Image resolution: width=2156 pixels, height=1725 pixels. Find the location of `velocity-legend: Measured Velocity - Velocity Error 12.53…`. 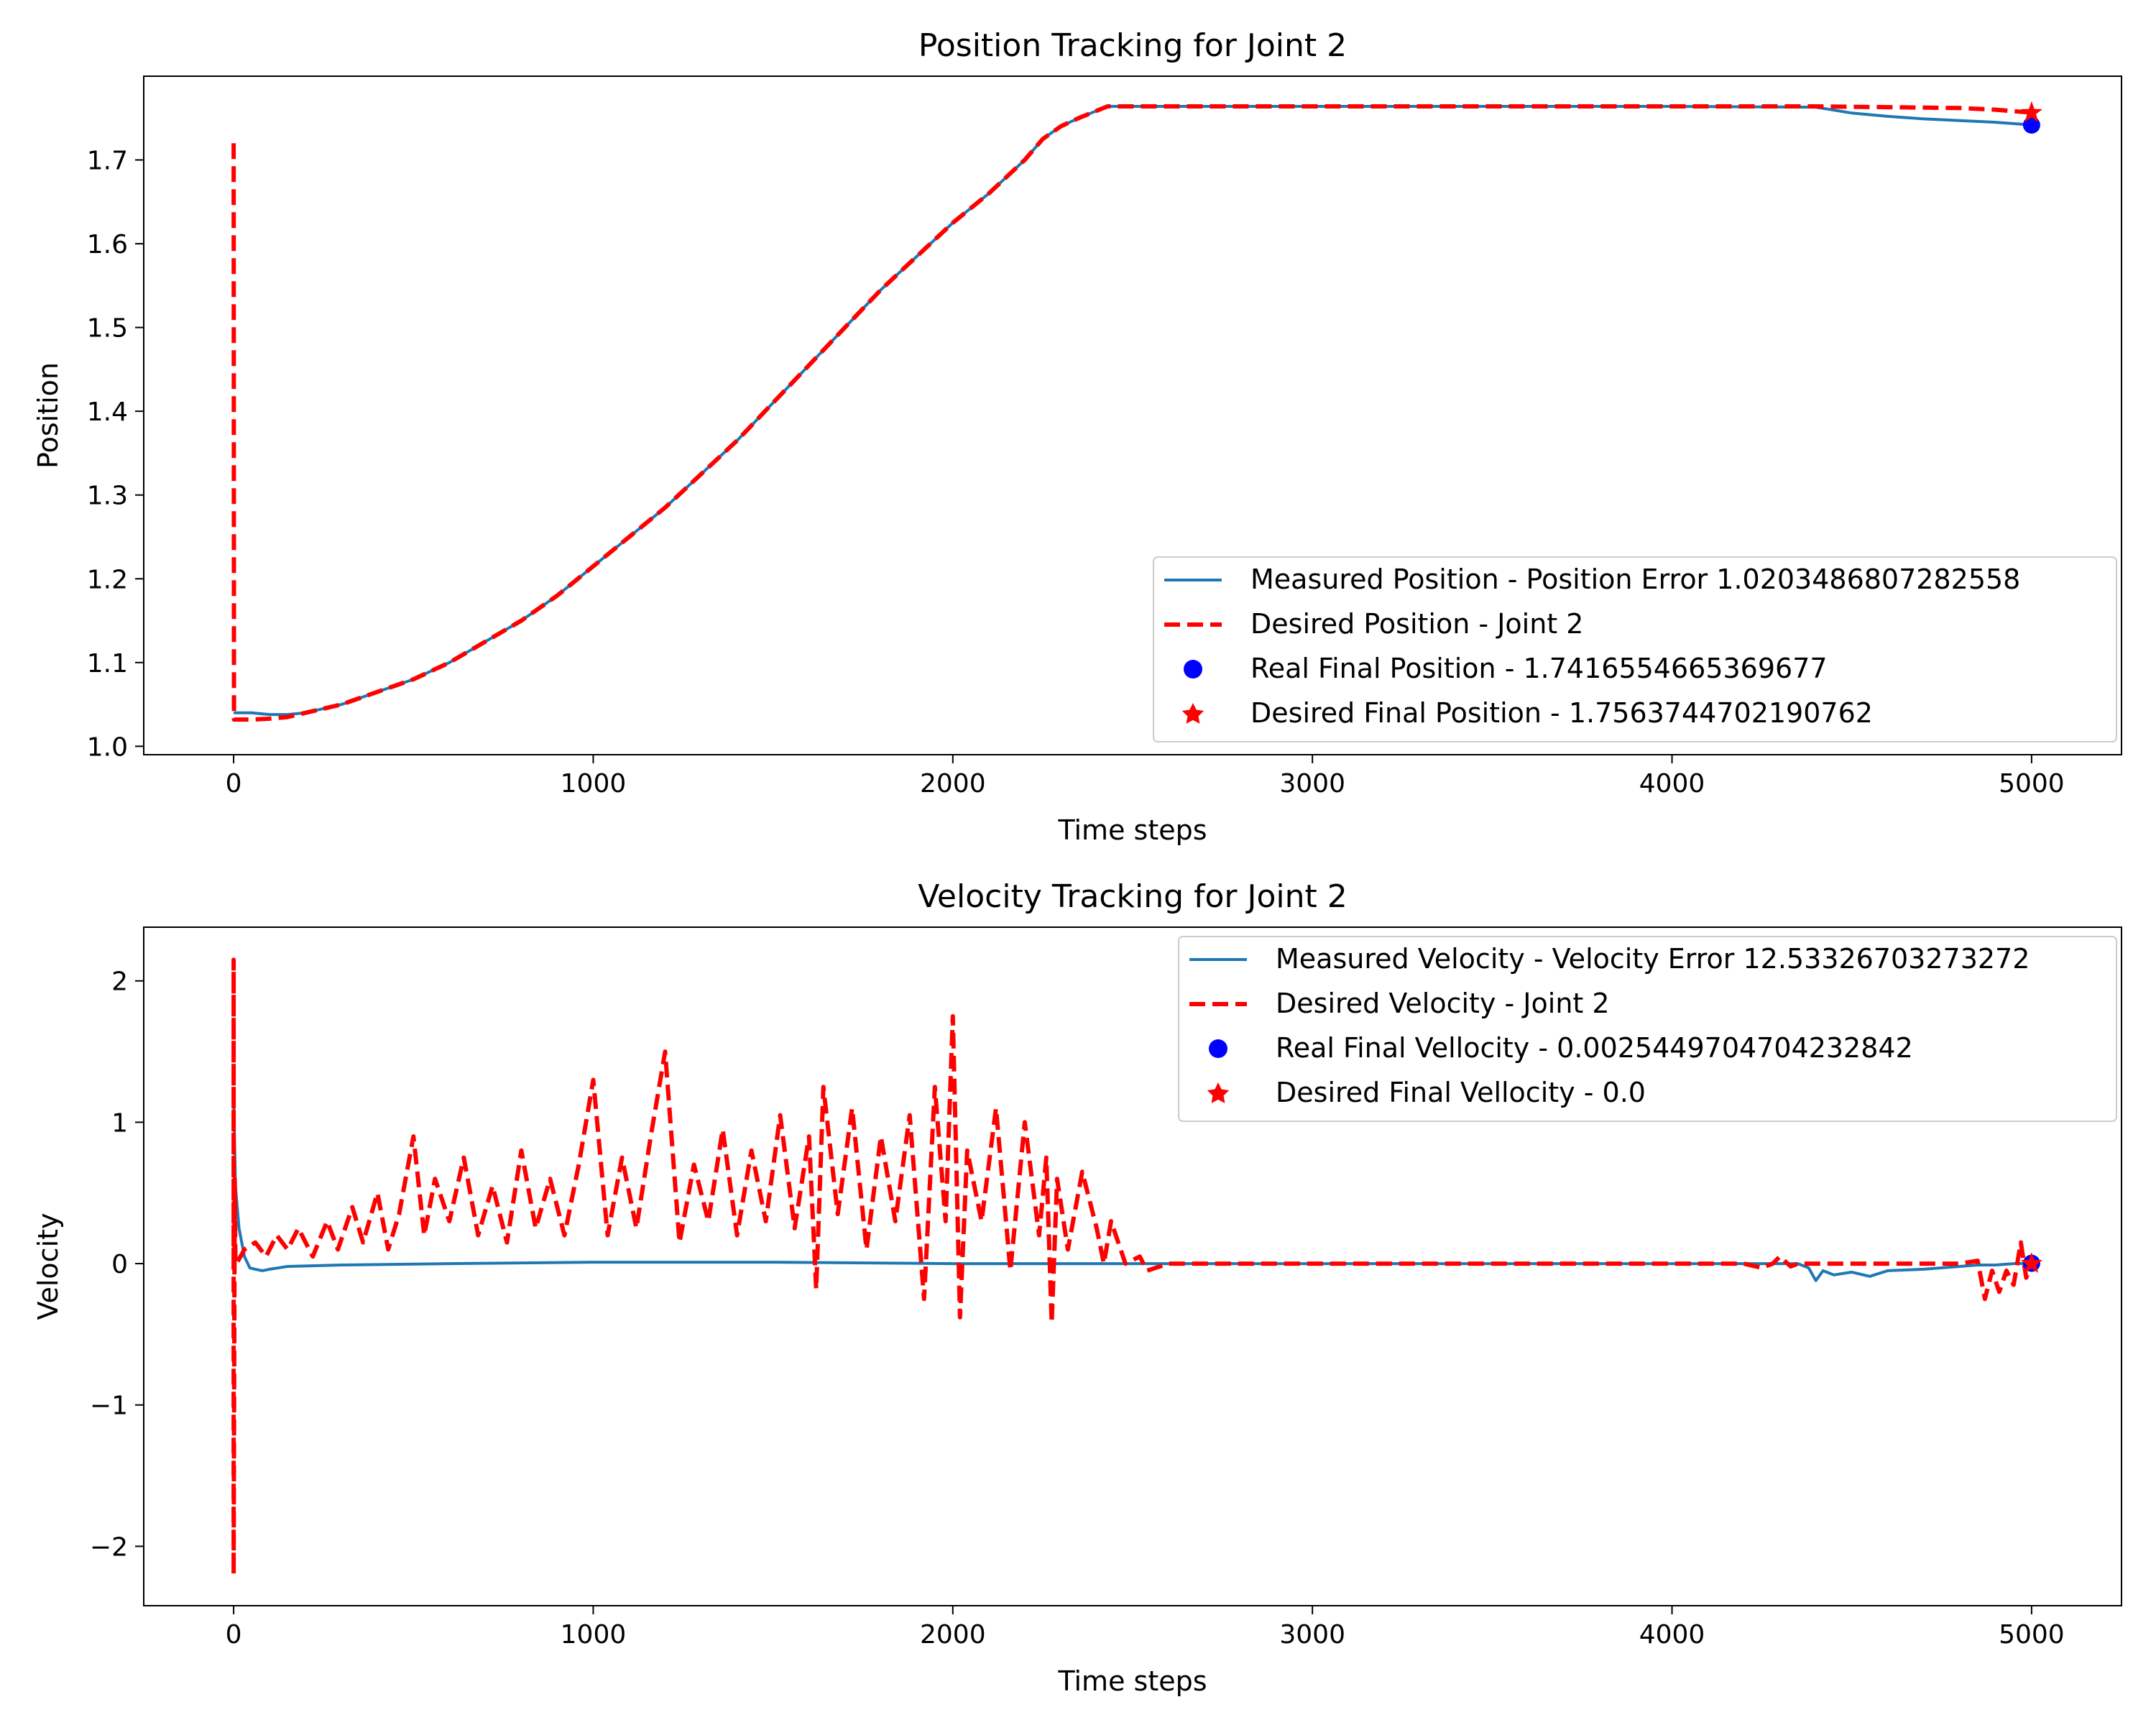

velocity-legend: Measured Velocity - Velocity Error 12.53… is located at coordinates (1647, 1029).